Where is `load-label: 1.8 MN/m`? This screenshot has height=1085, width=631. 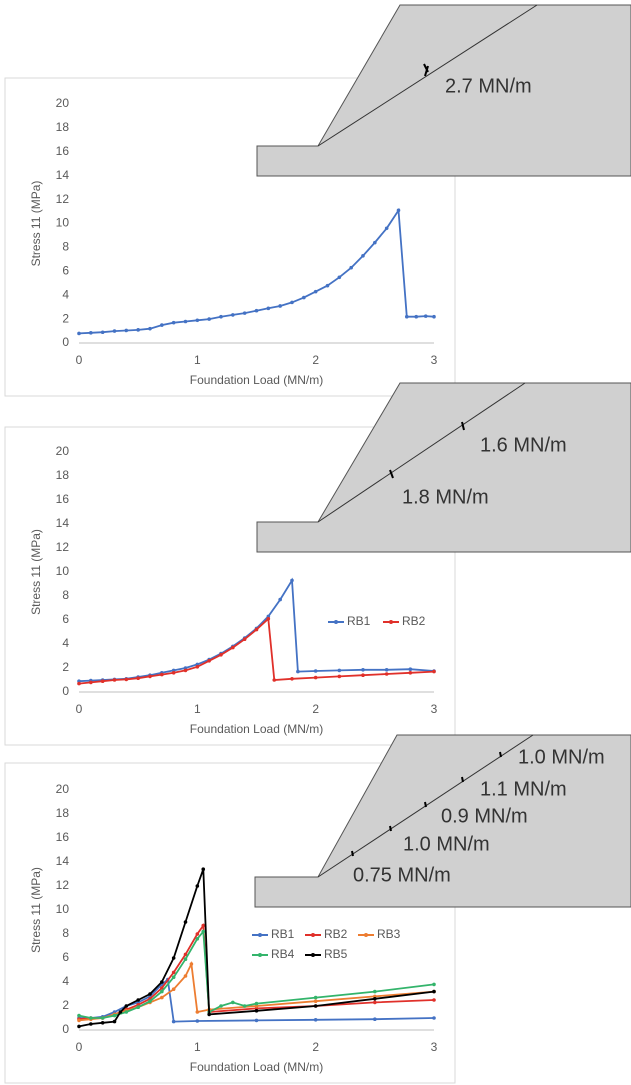 load-label: 1.8 MN/m is located at coordinates (445, 497).